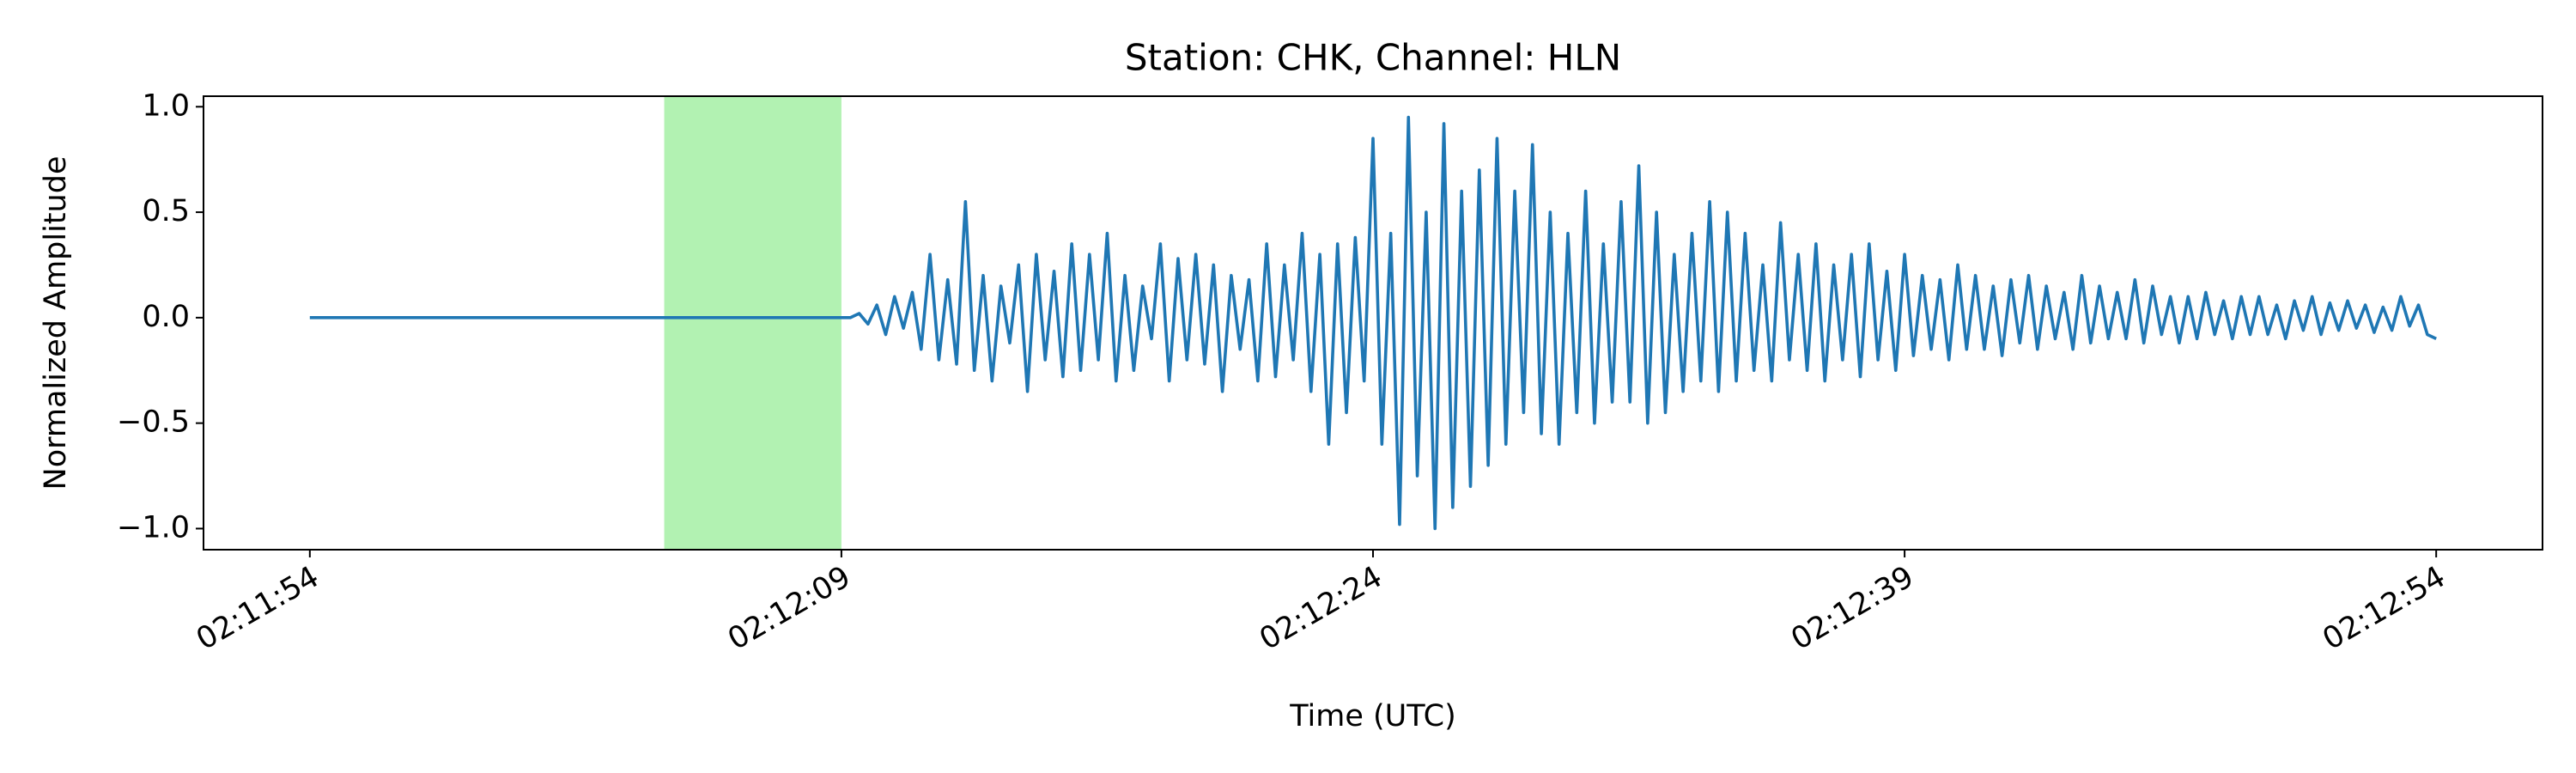 This screenshot has height=773, width=2576. Describe the element at coordinates (1852, 608) in the screenshot. I see `x-tick-label: 02:12:39` at that location.